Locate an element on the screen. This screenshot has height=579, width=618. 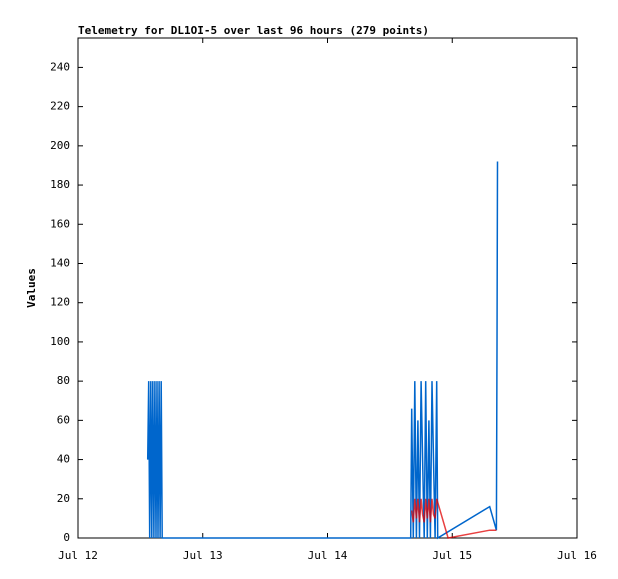
y-axis-label: Values is located at coordinates (31, 288).